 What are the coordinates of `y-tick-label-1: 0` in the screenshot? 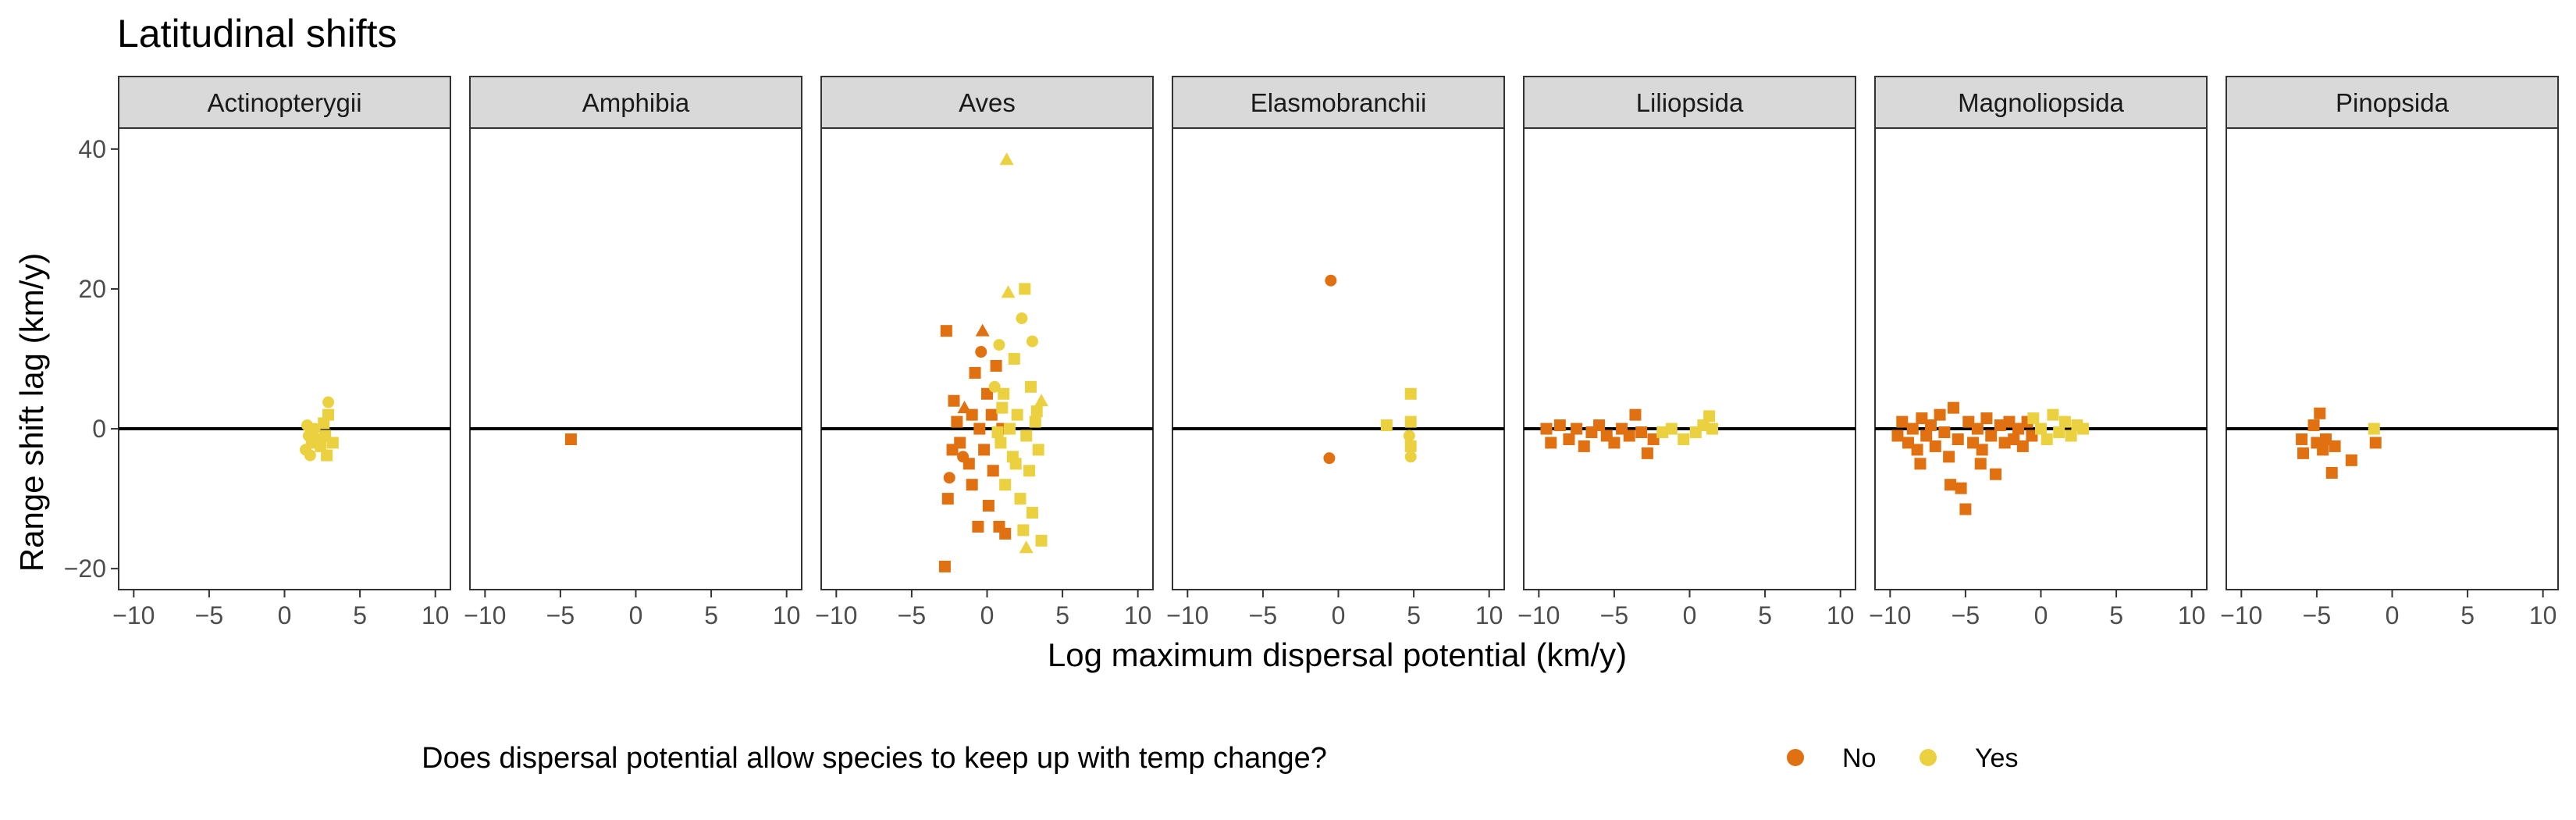 It's located at (99, 429).